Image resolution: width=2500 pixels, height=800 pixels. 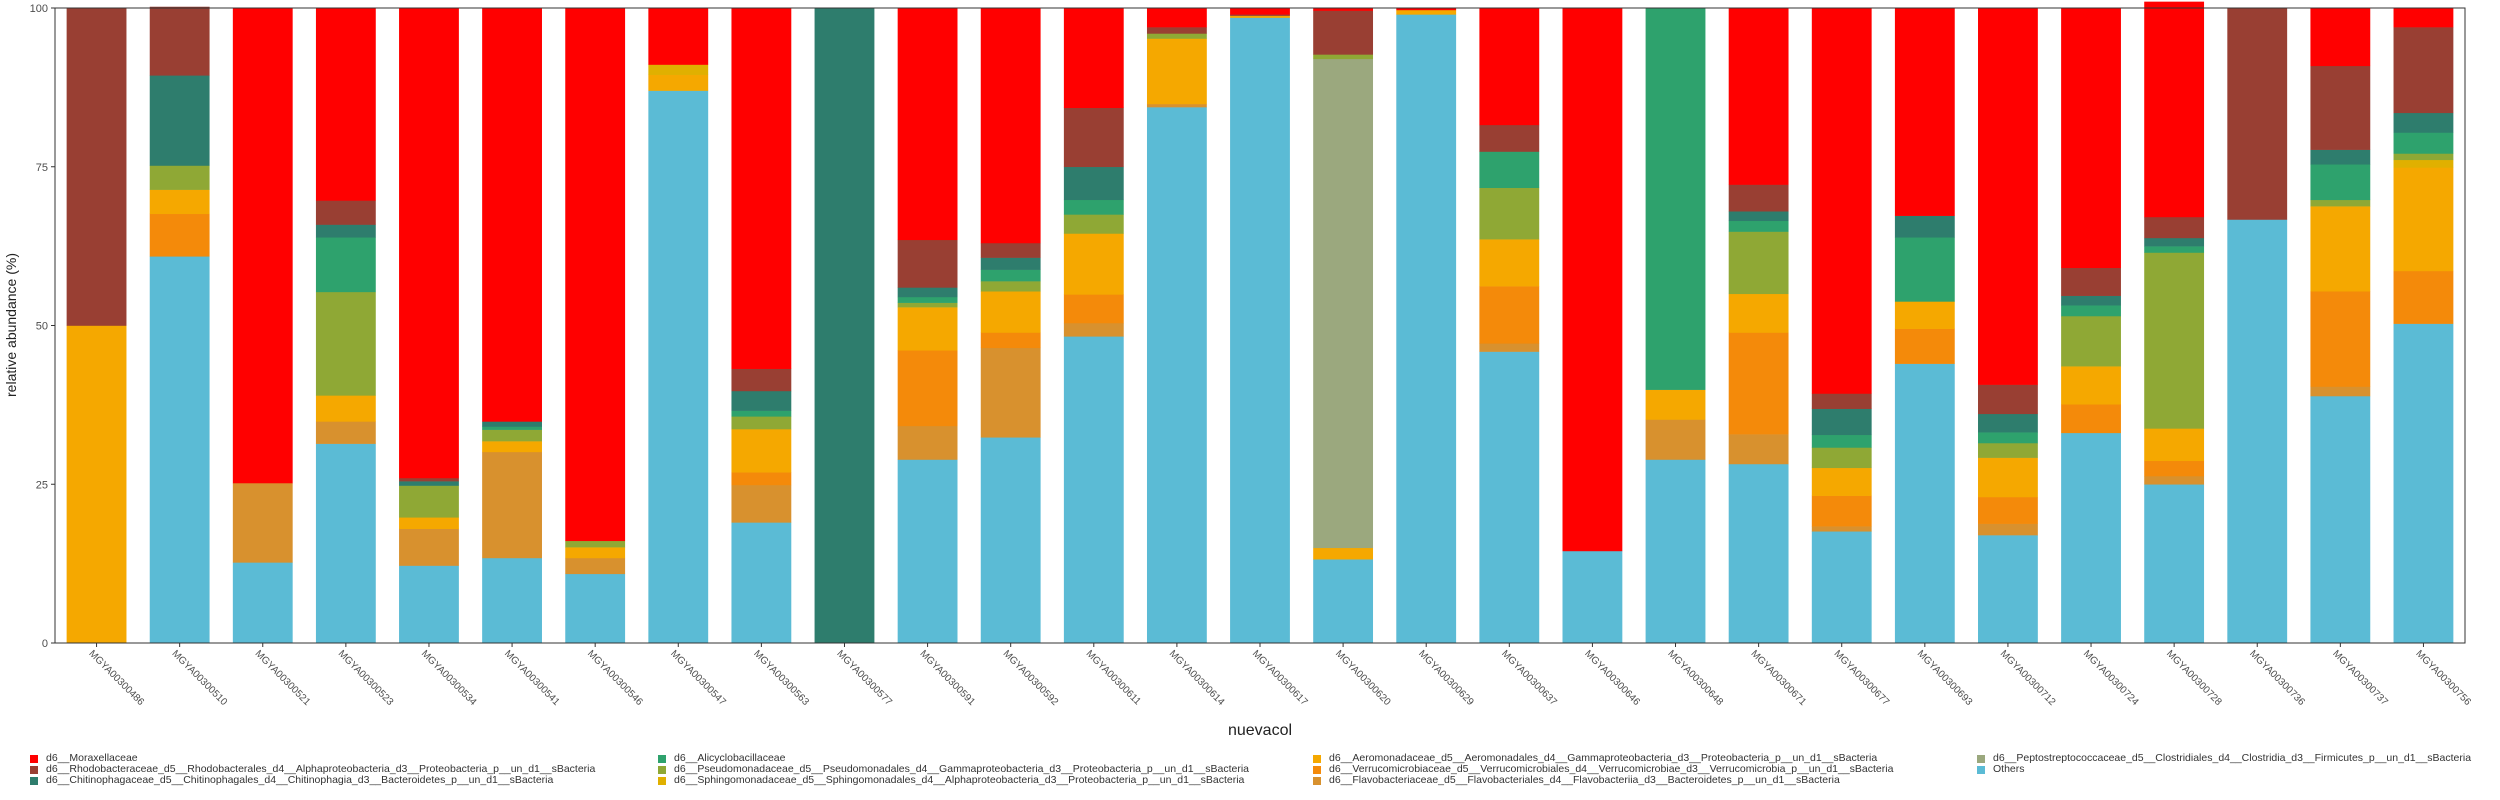 I want to click on x-axis-title: nuevacol, so click(x=1260, y=730).